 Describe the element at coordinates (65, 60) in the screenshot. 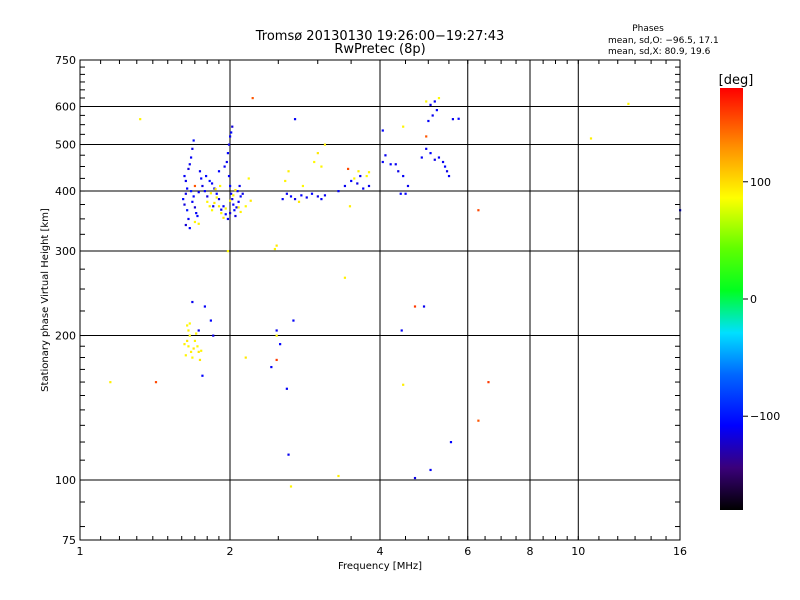

I see `y-tick-label: 750` at that location.